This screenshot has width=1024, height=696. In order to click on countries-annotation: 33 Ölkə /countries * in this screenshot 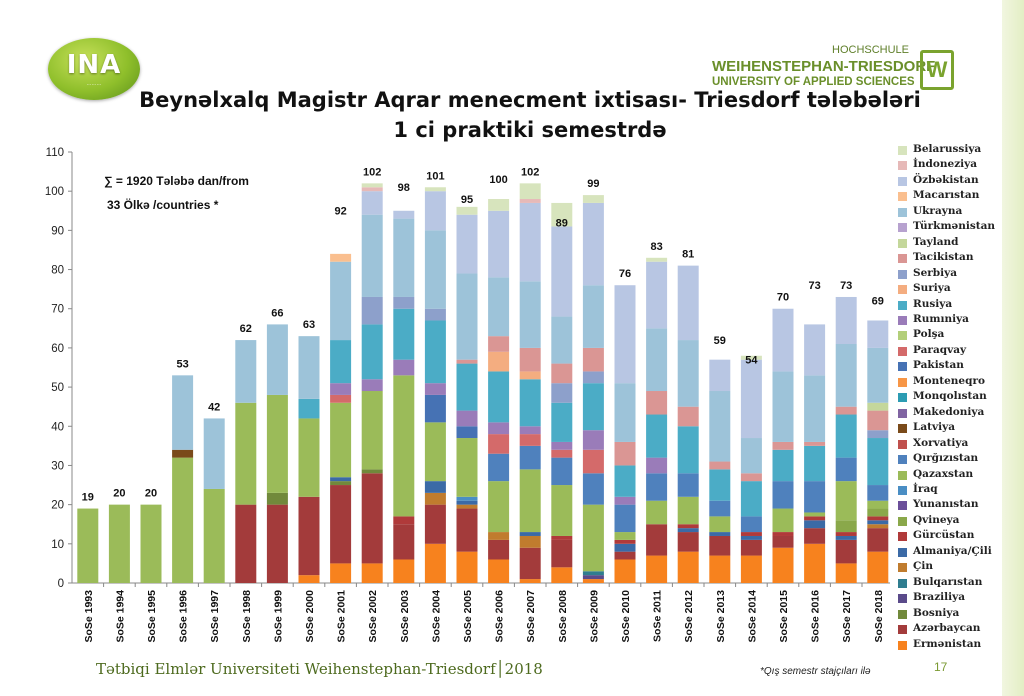, I will do `click(163, 205)`.